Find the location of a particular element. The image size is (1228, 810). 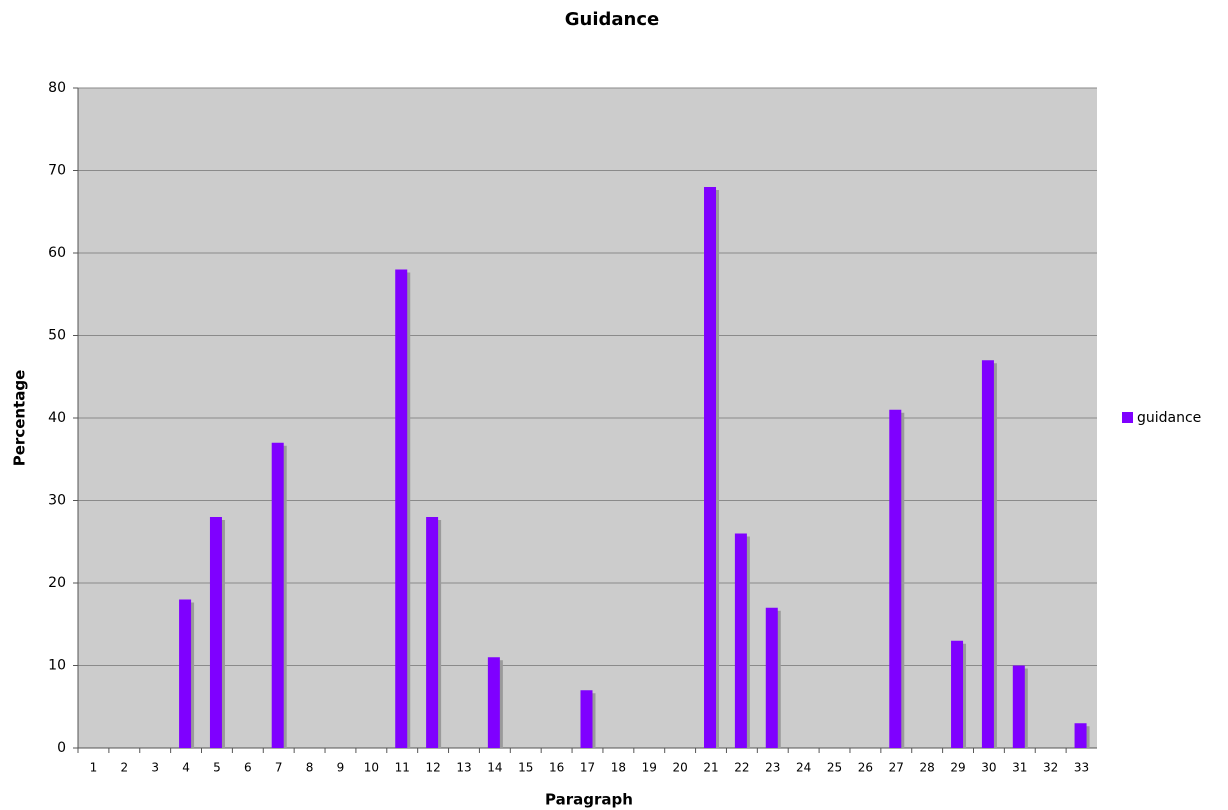

x-tick-label: 27 is located at coordinates (896, 768).